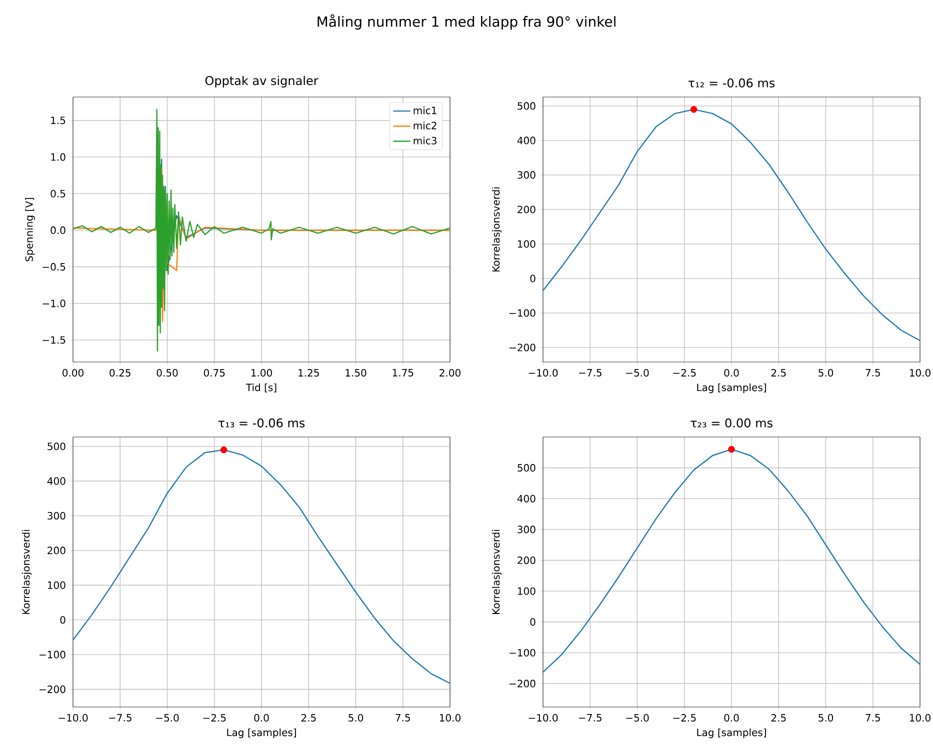  I want to click on legend-label: mic1, so click(425, 110).